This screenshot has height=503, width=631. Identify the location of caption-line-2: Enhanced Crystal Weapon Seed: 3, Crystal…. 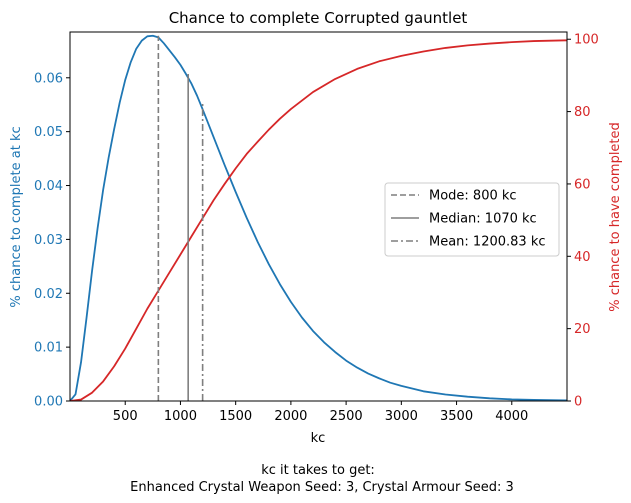
(322, 487).